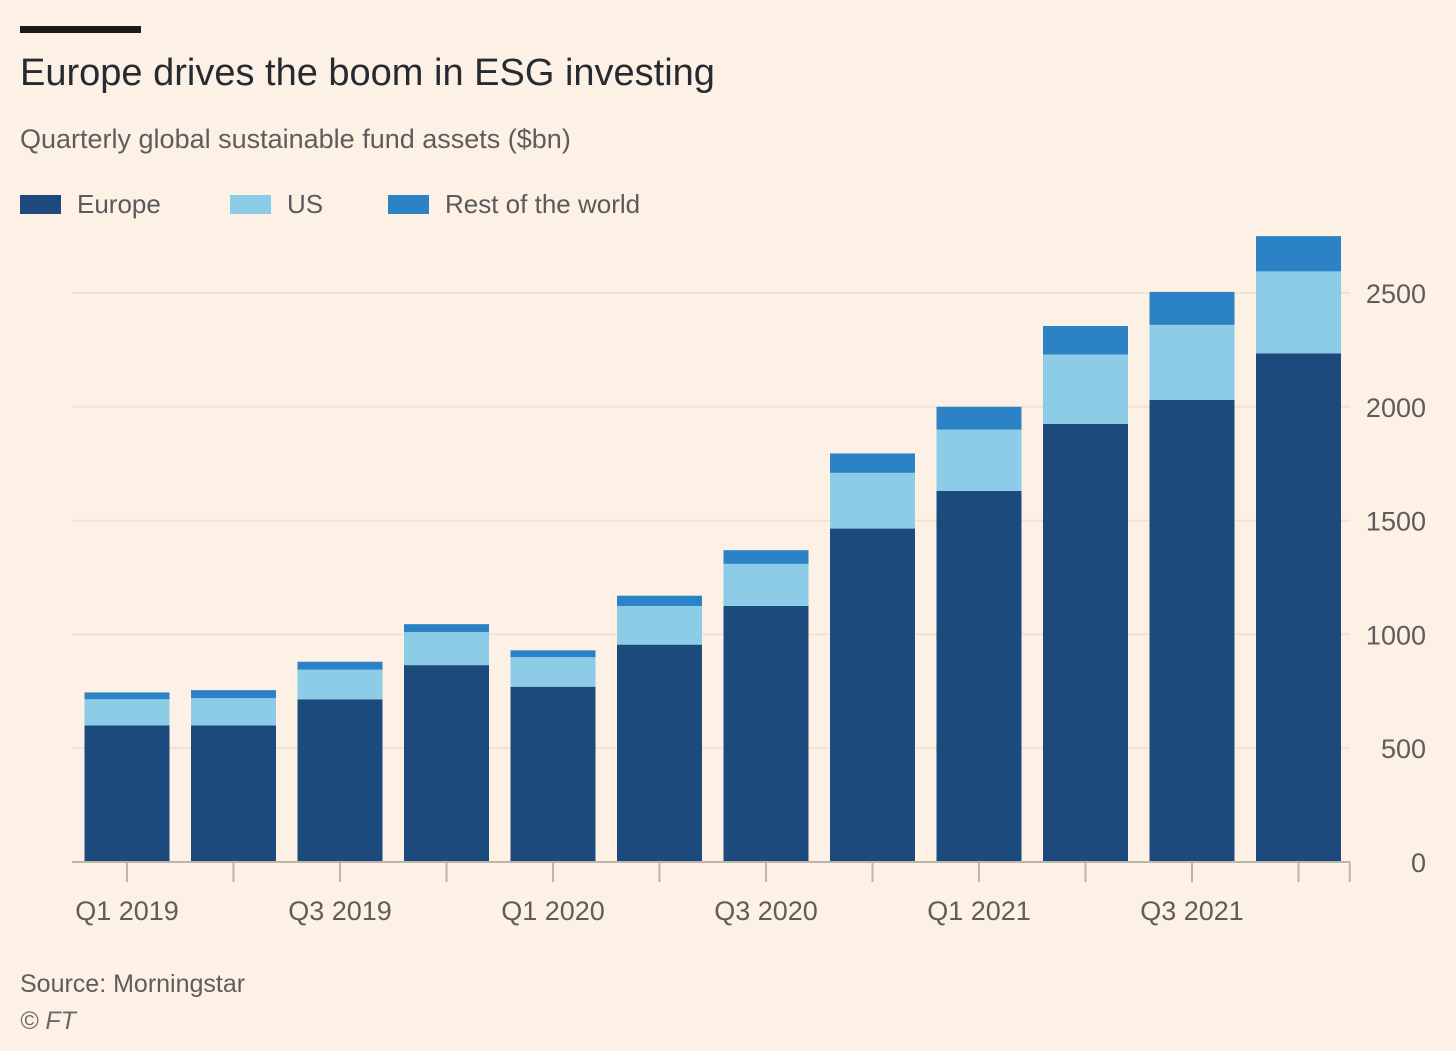  I want to click on bar-us-q4-2020, so click(872, 500).